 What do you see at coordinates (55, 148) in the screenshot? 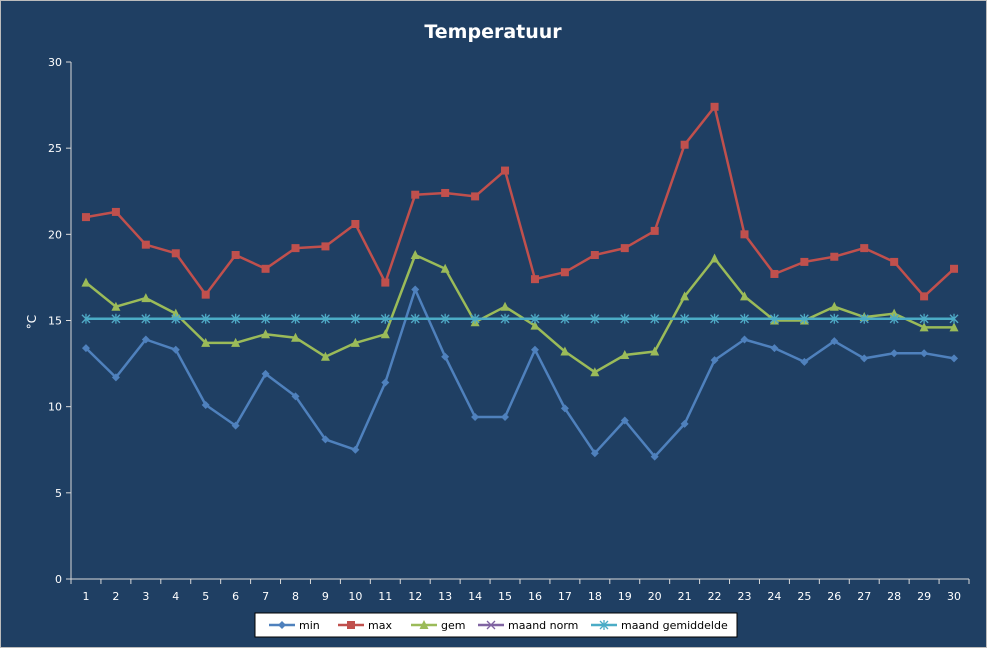
I see `y-tick-label: 25` at bounding box center [55, 148].